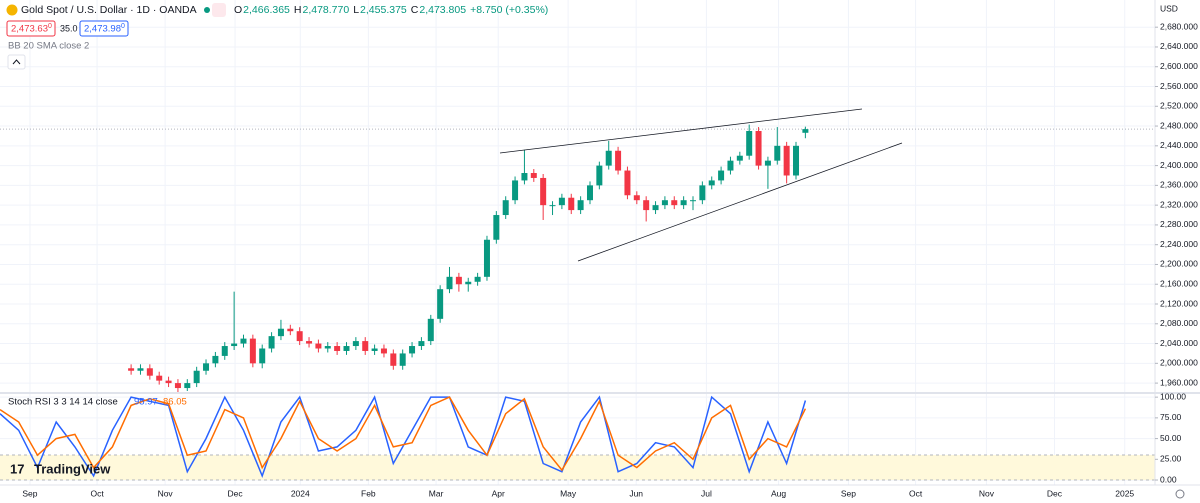 The width and height of the screenshot is (1200, 503). What do you see at coordinates (72, 468) in the screenshot?
I see `logo: TradingView` at bounding box center [72, 468].